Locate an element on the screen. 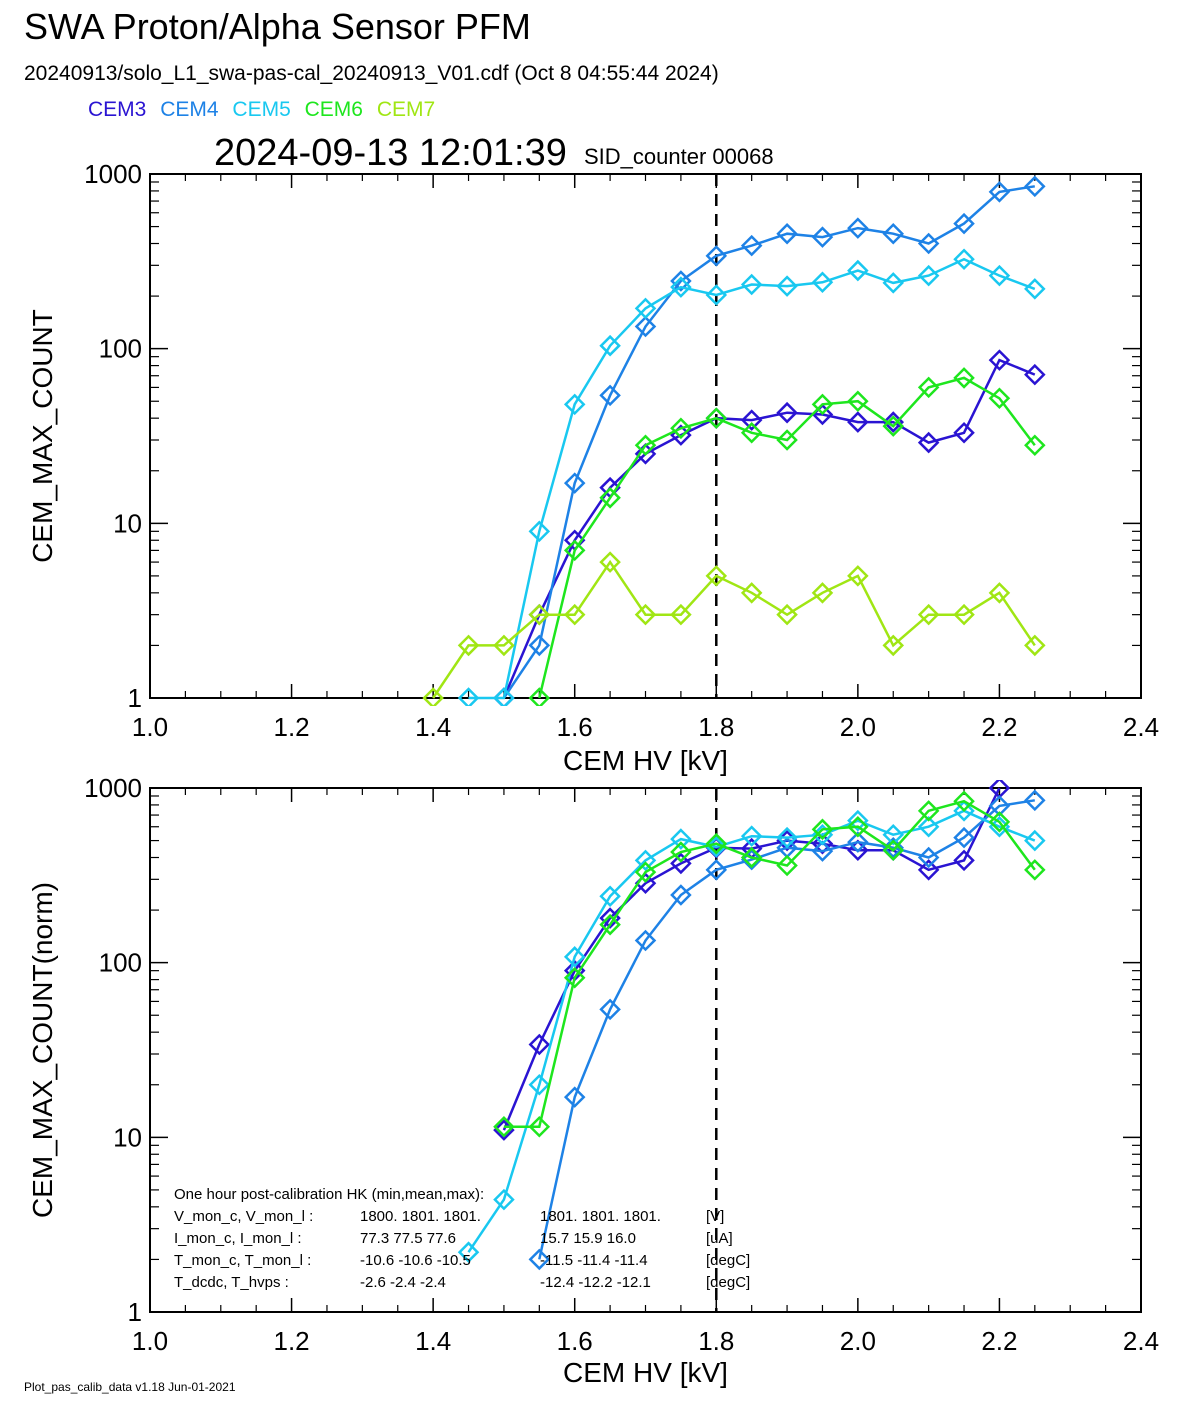 Image resolution: width=1201 pixels, height=1411 pixels. hk-row-unit: [degC] is located at coordinates (728, 1282).